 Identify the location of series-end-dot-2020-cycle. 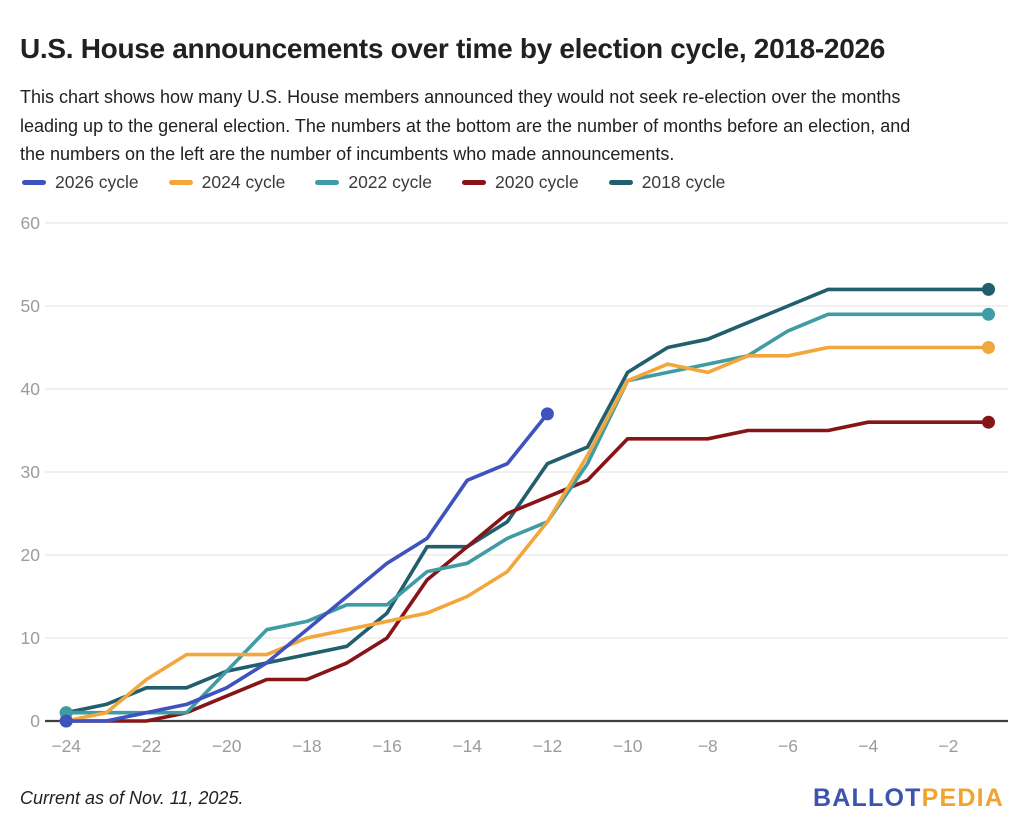
(988, 422).